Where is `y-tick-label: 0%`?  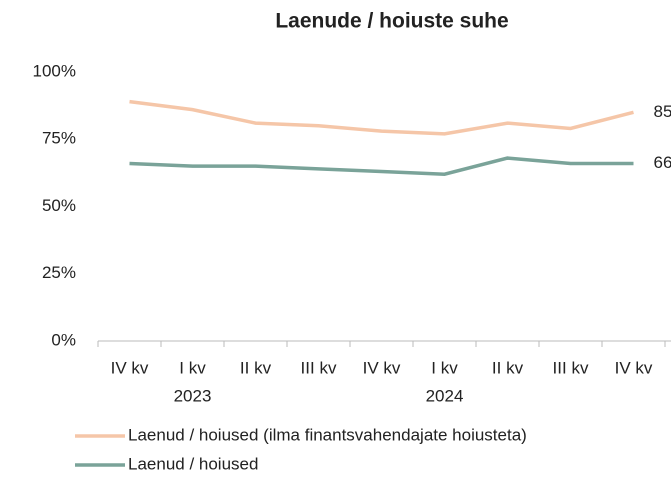
y-tick-label: 0% is located at coordinates (63, 339).